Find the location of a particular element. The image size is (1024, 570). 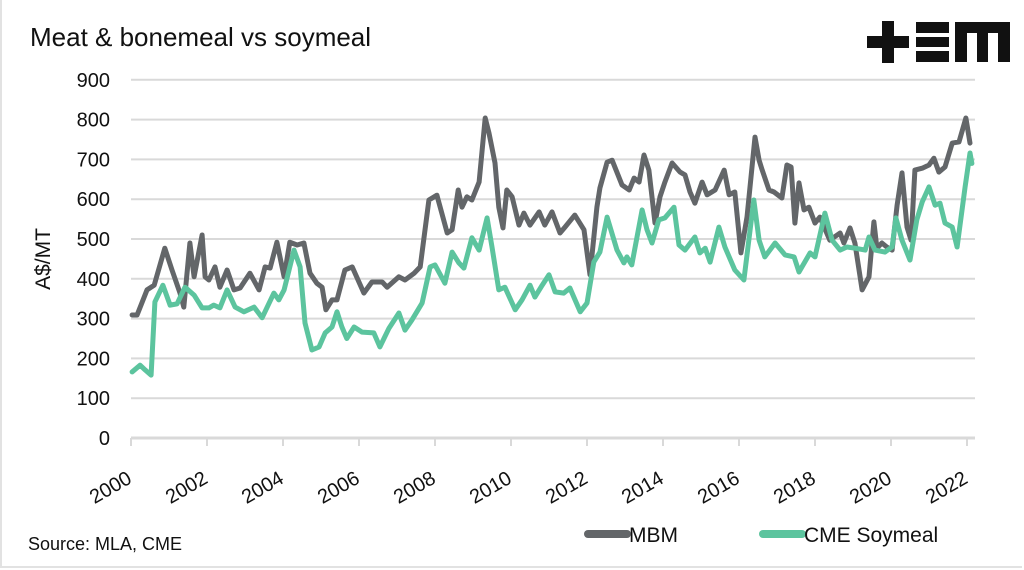

x-tick-label: 2000 is located at coordinates (111, 487).